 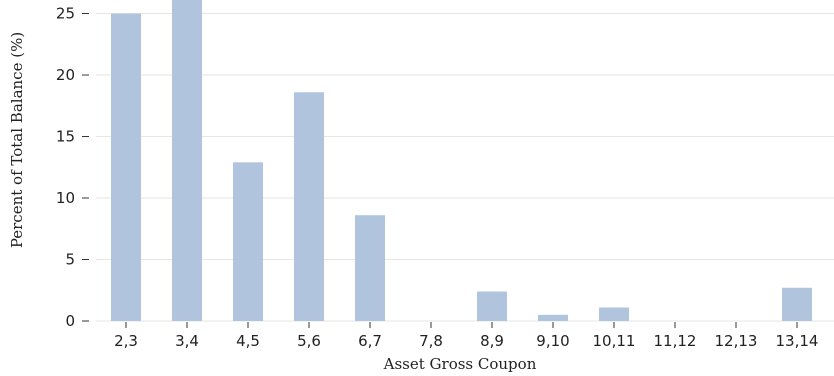 What do you see at coordinates (70, 260) in the screenshot?
I see `y-tick-label: 5` at bounding box center [70, 260].